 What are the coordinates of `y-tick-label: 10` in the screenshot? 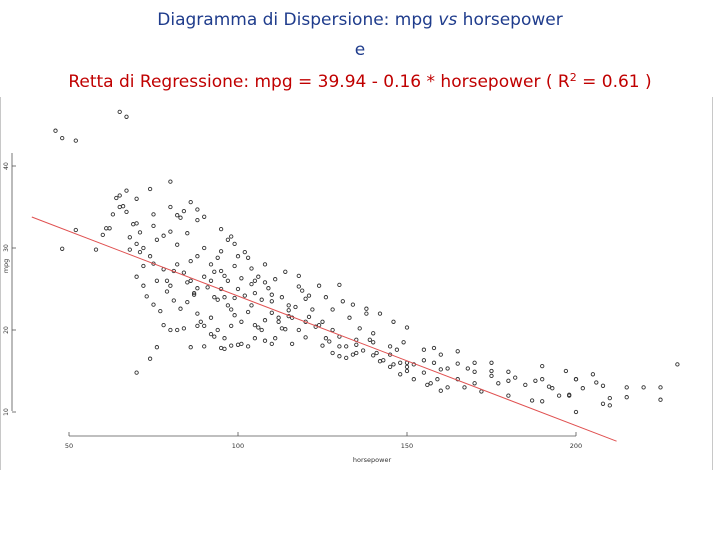 It's located at (6, 412).